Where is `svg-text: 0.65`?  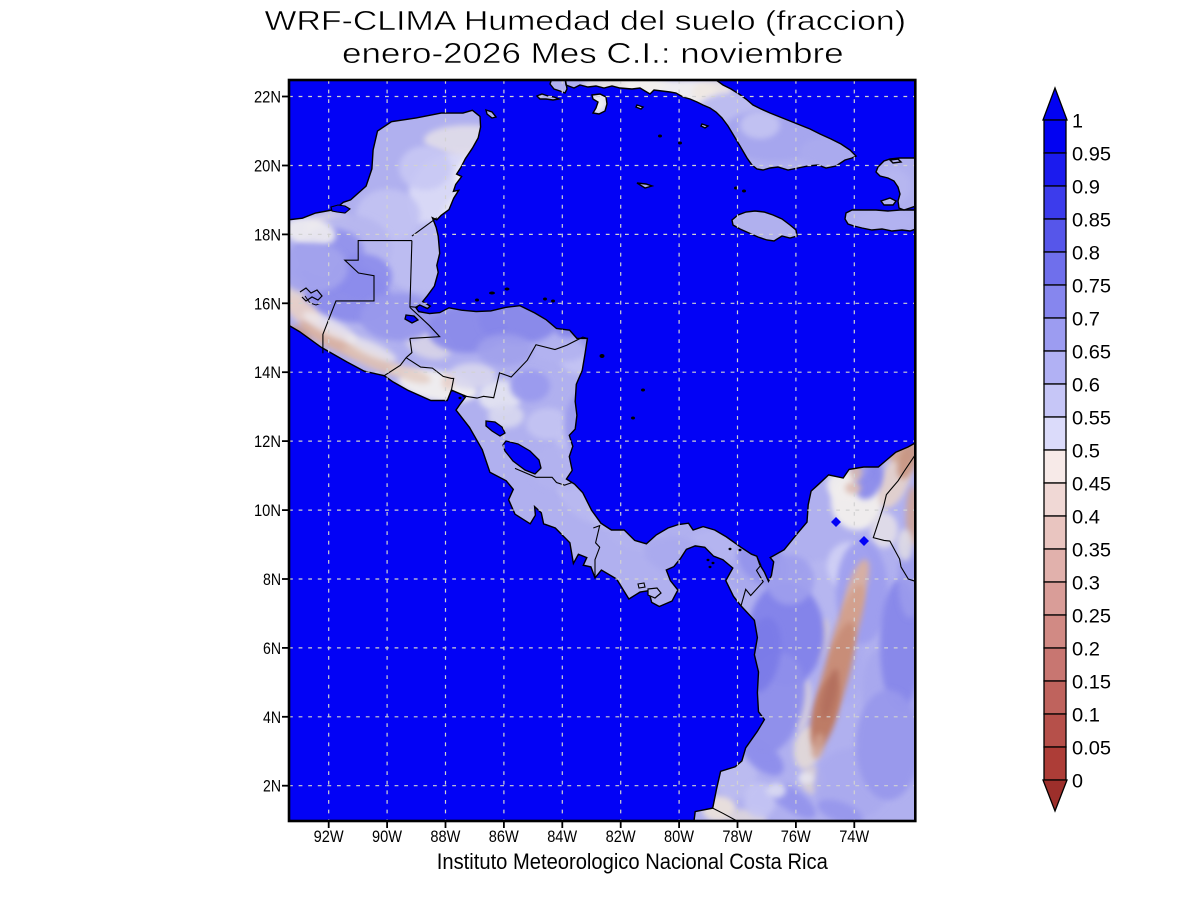 svg-text: 0.65 is located at coordinates (1091, 353).